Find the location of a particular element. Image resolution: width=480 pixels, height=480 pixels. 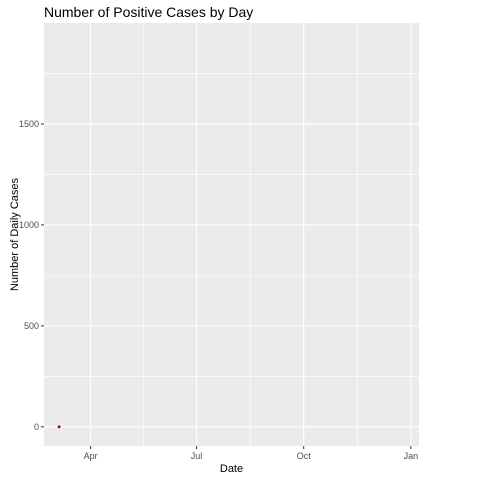

y-tick-label: 1000 is located at coordinates (29, 225).